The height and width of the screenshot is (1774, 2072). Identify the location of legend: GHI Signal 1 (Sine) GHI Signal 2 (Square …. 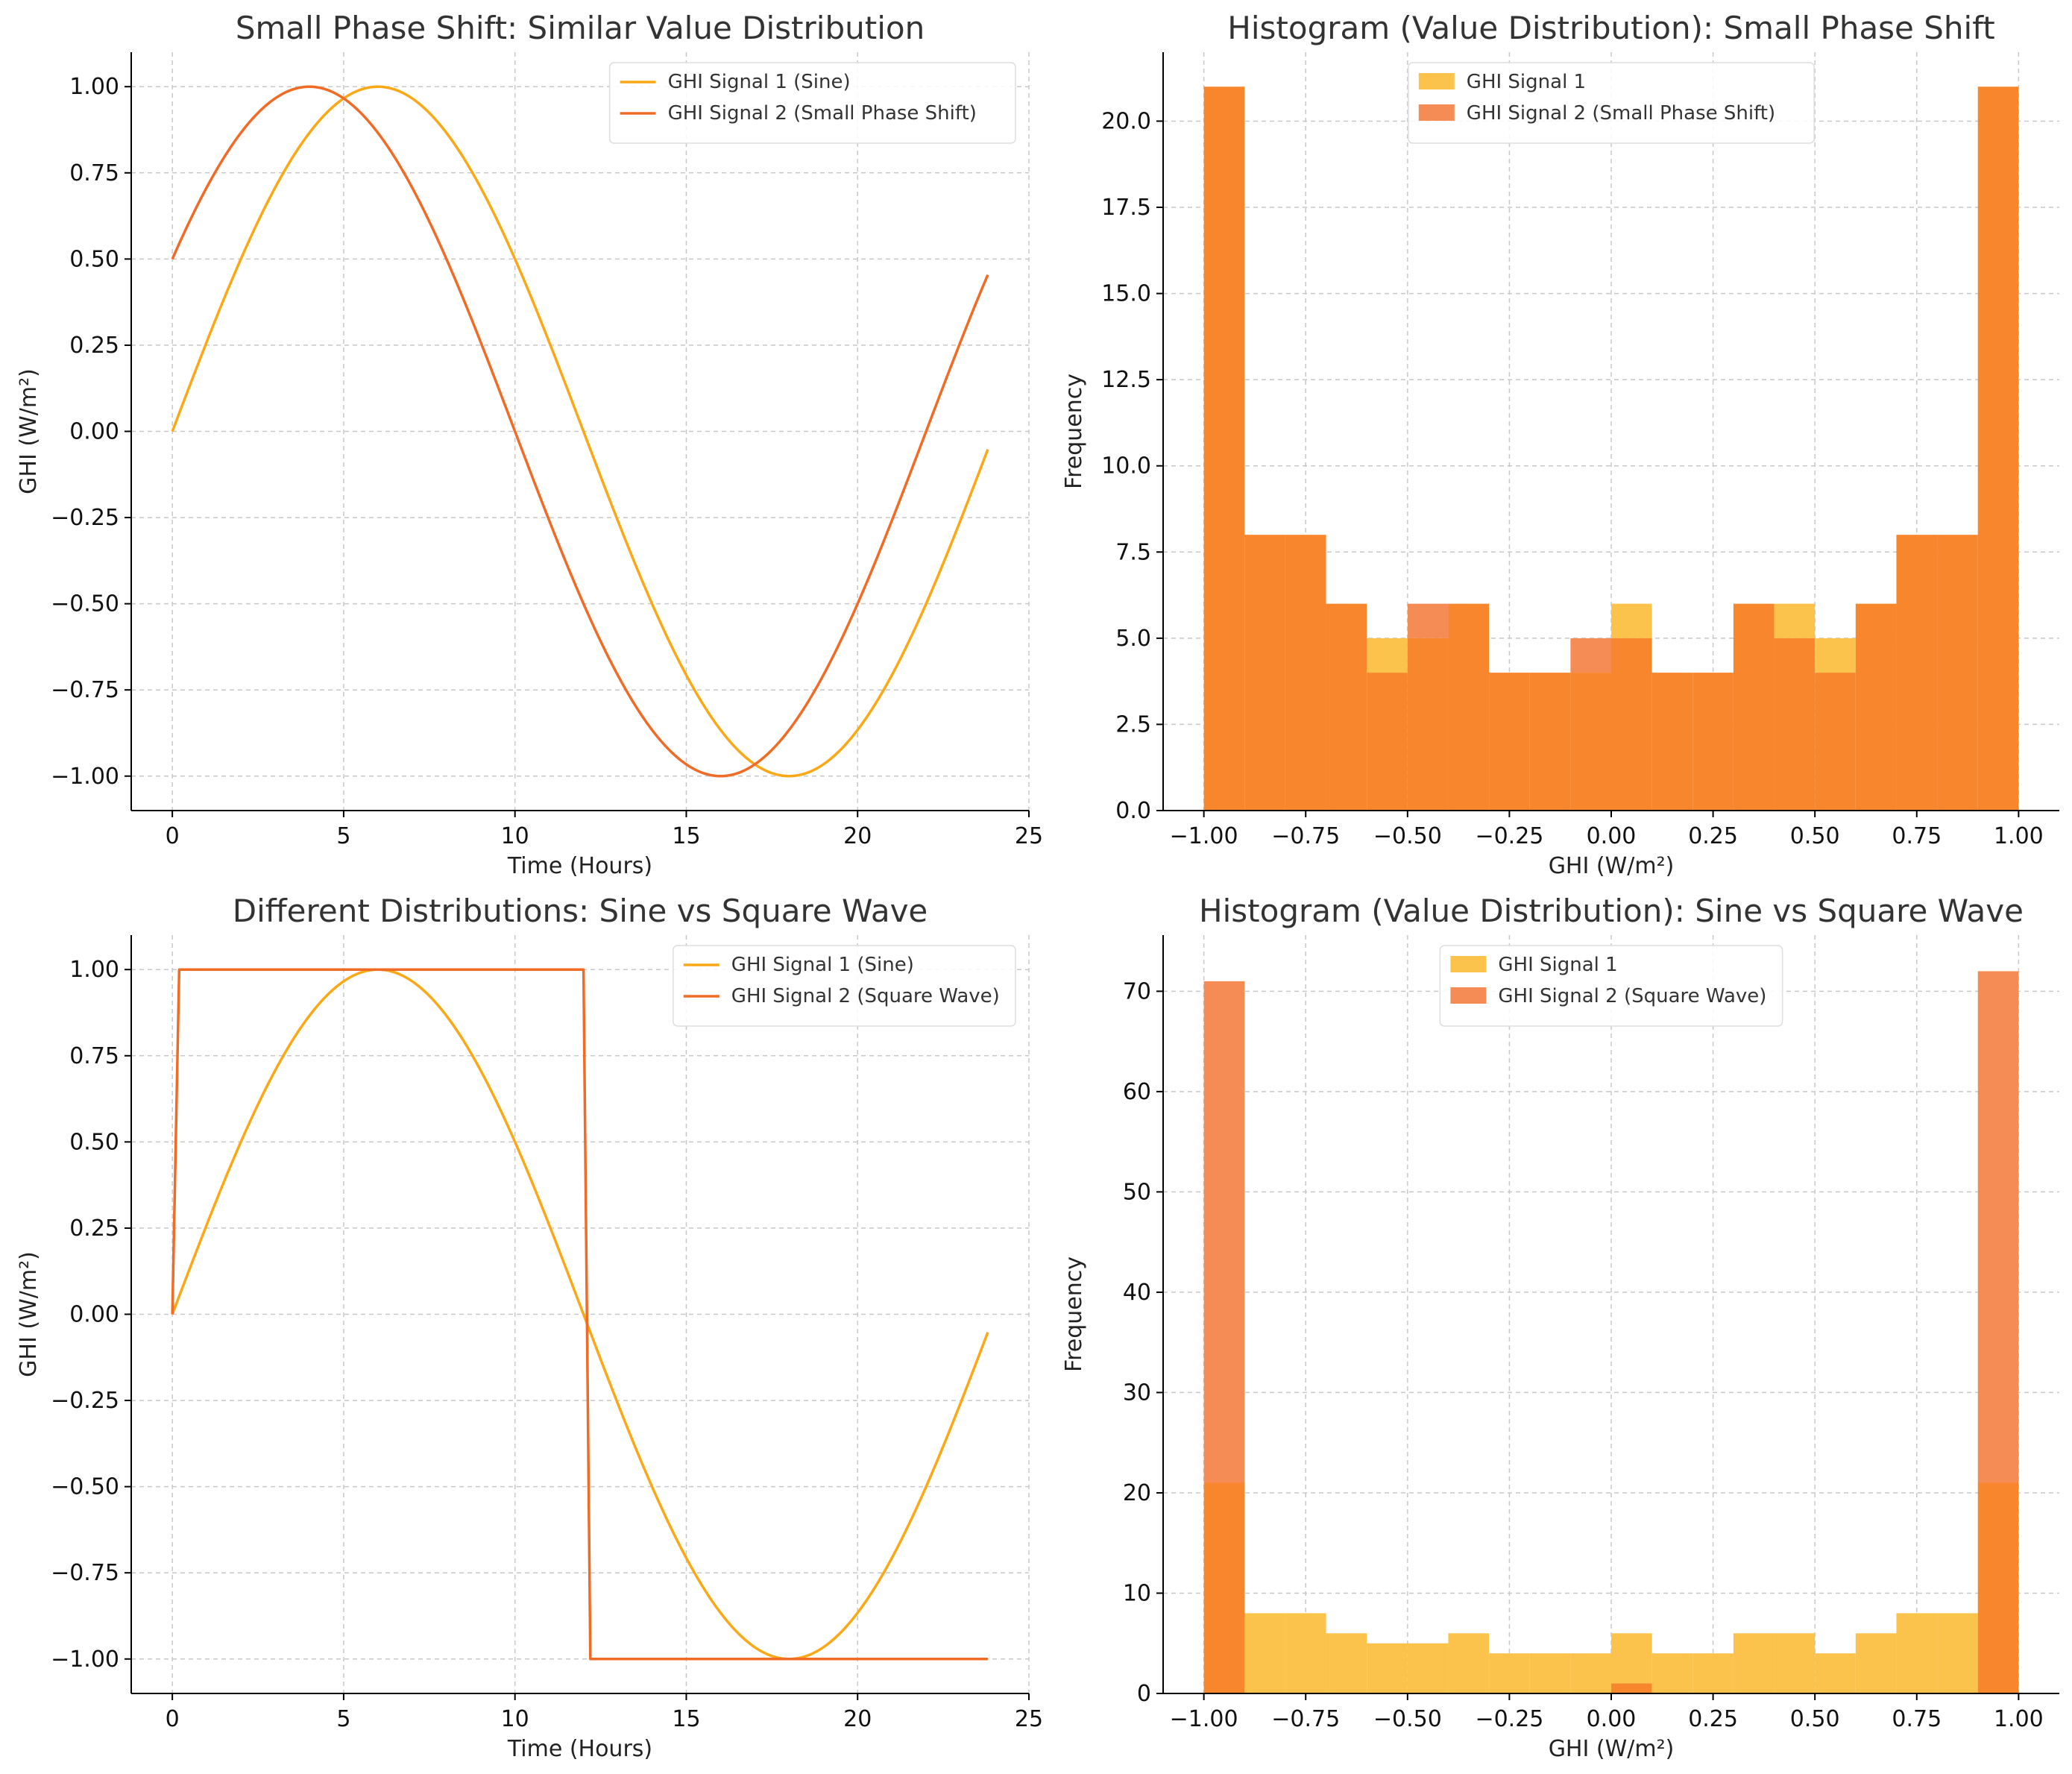
(844, 986).